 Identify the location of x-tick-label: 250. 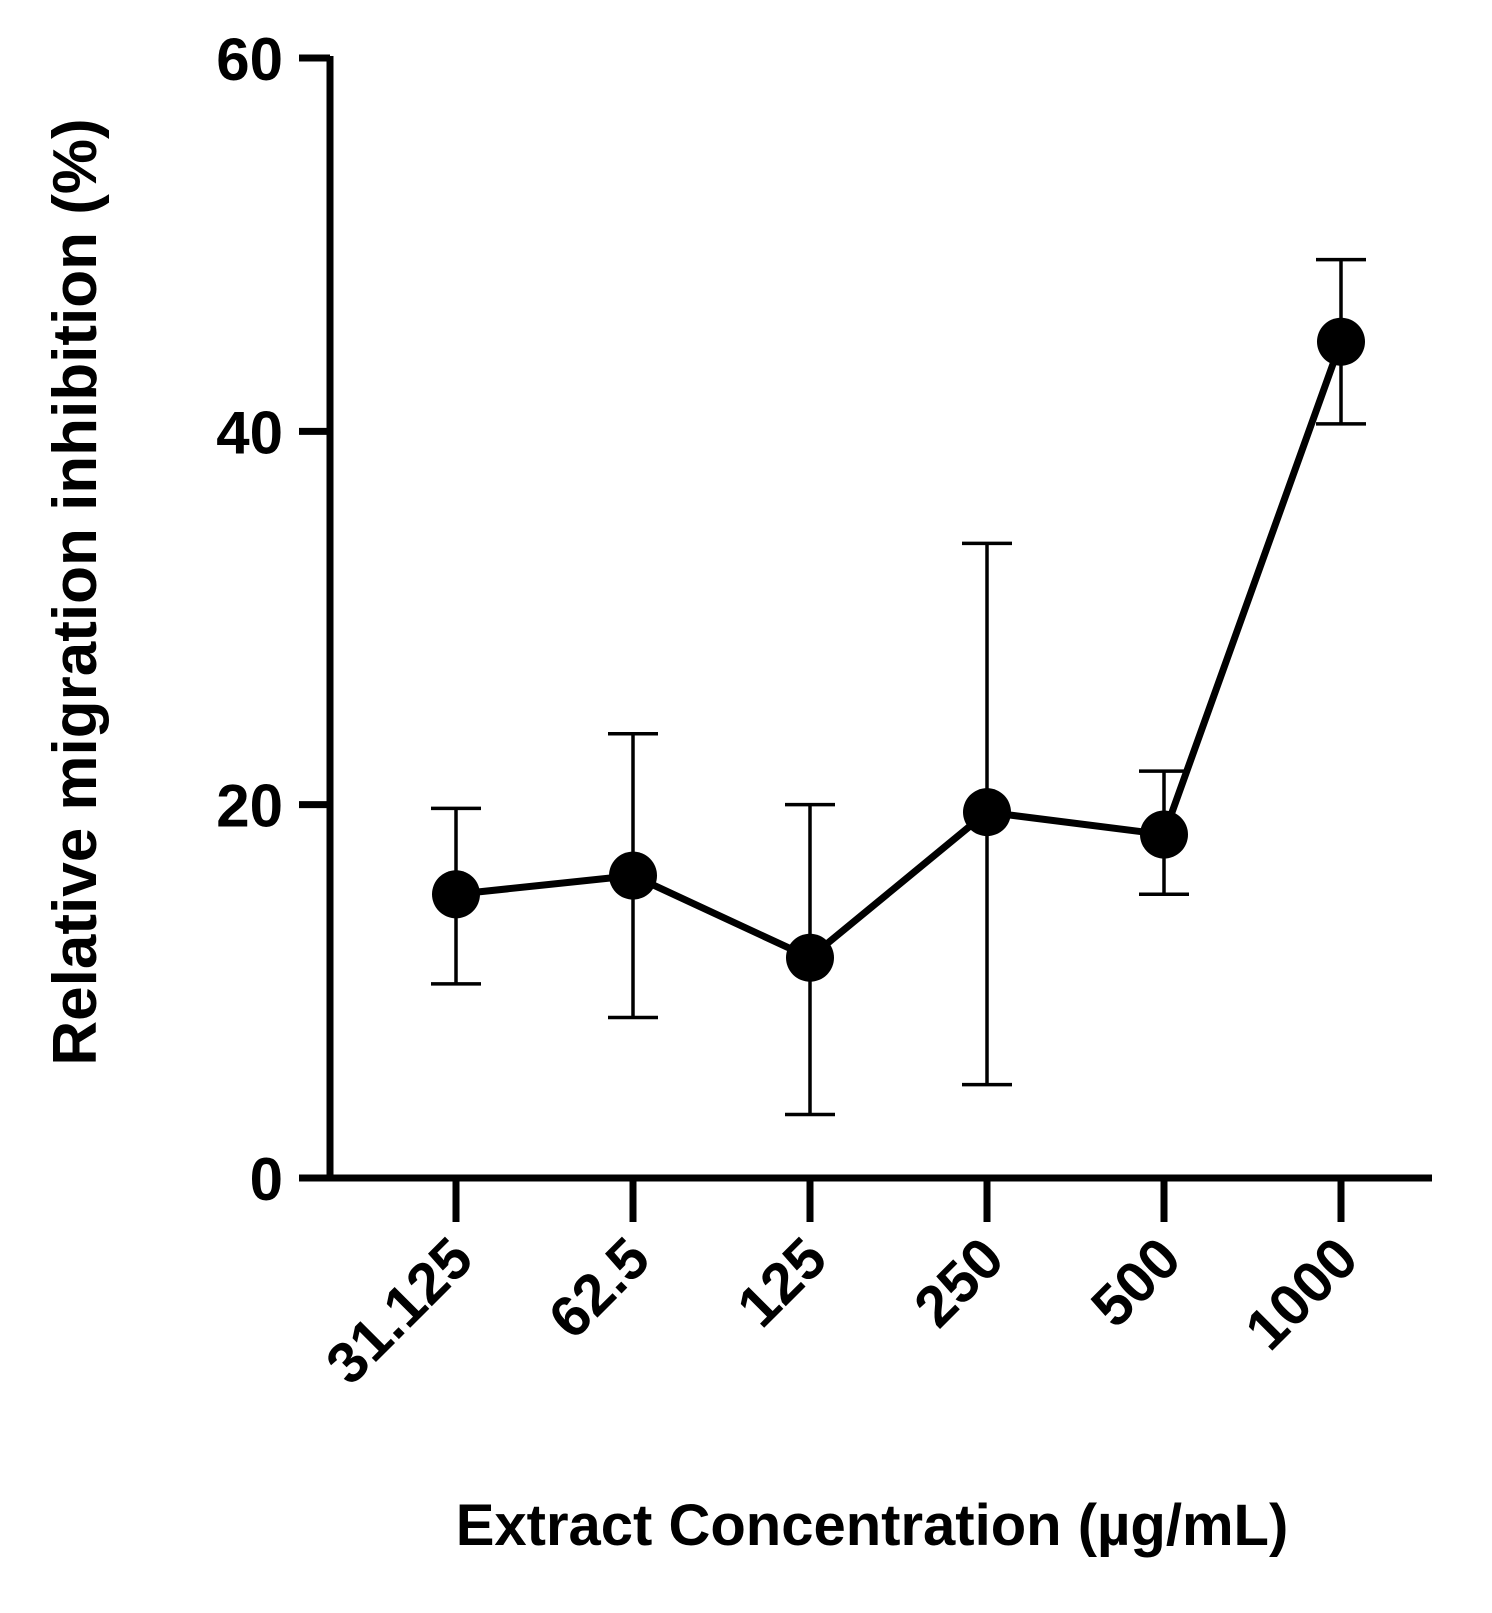
(959, 1282).